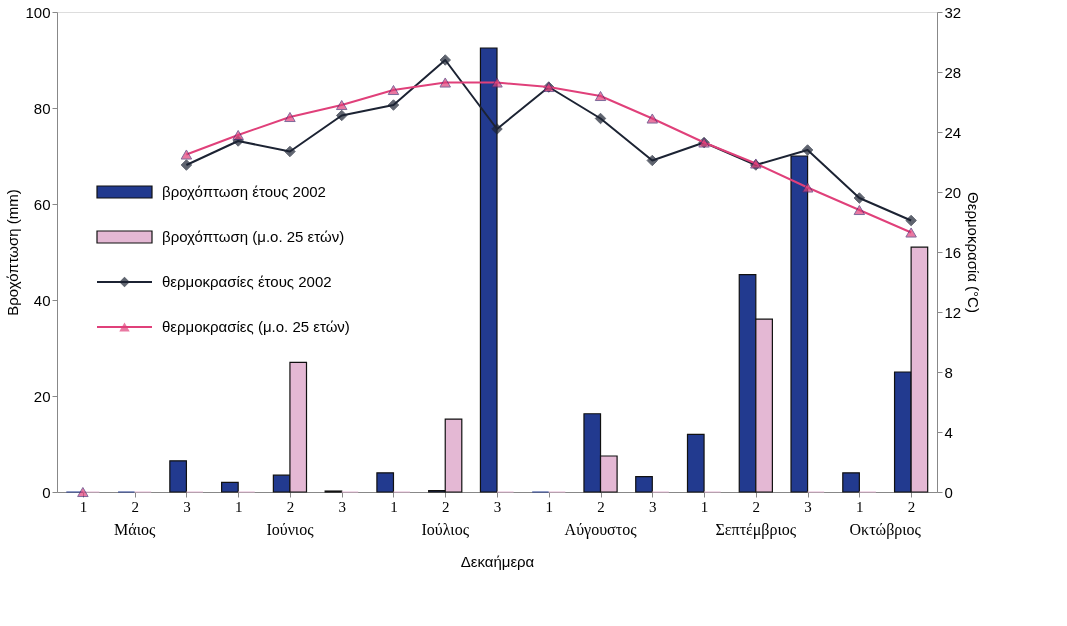 This screenshot has height=626, width=1067. I want to click on y2-tick-label: 20, so click(953, 192).